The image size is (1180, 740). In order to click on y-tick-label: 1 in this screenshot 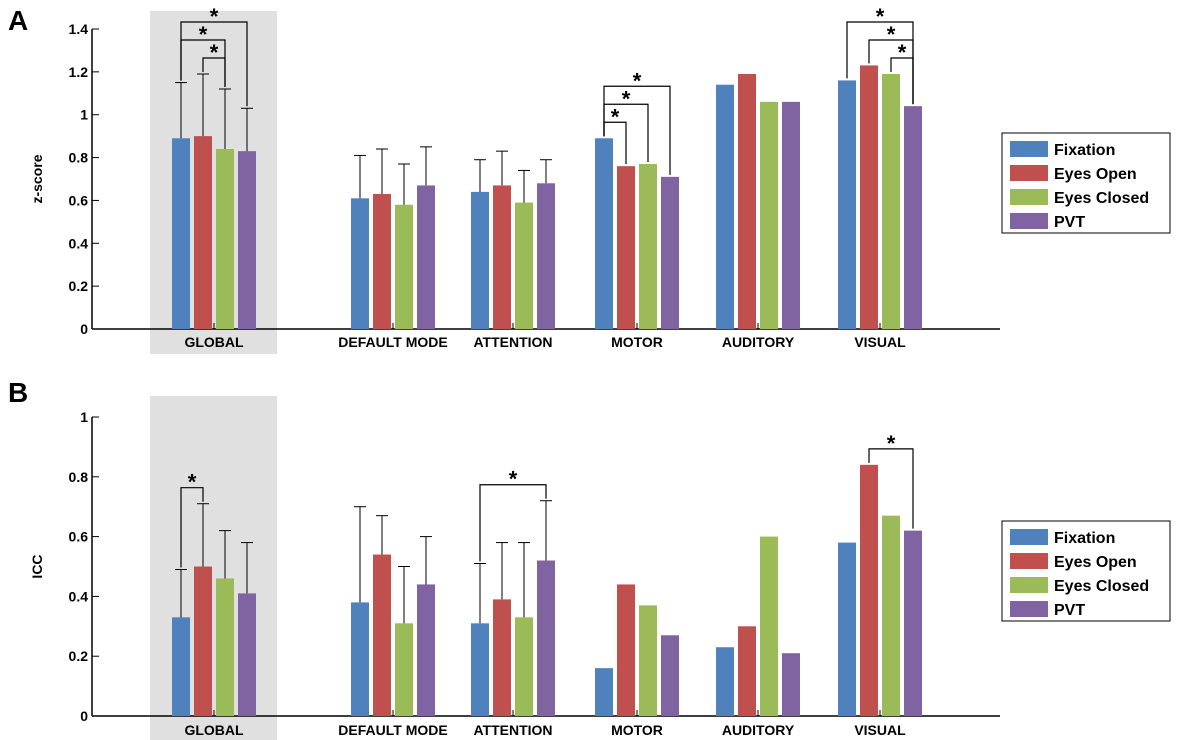, I will do `click(84, 115)`.